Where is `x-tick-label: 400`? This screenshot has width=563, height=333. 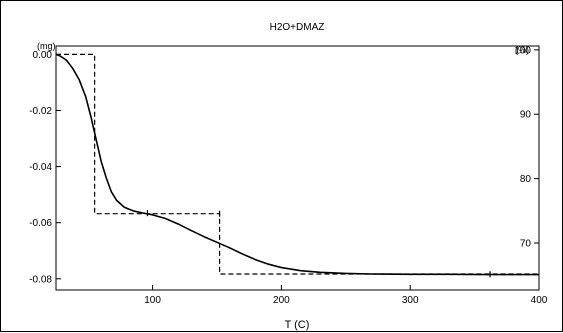 x-tick-label: 400 is located at coordinates (539, 300).